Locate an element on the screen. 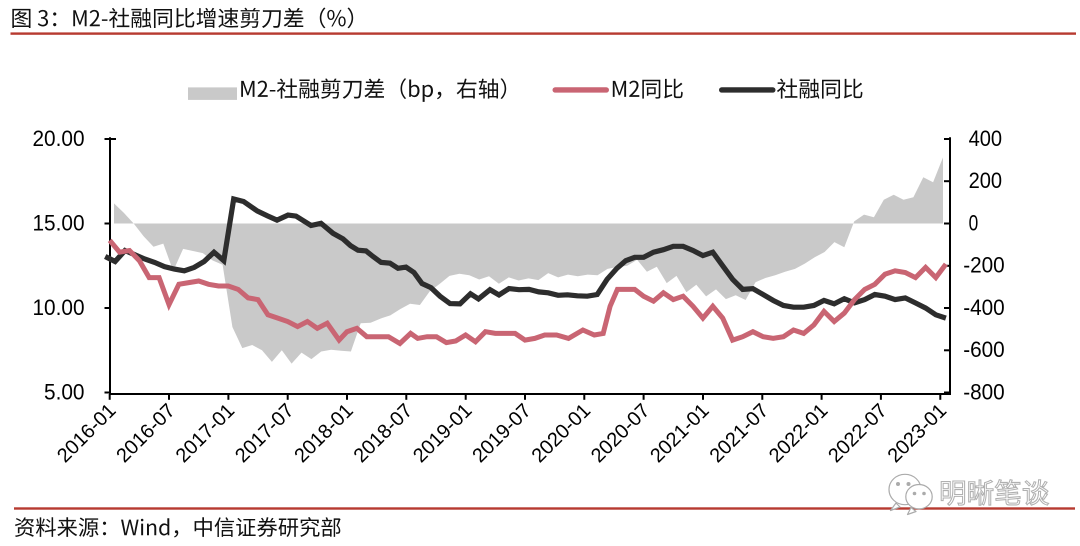 This screenshot has width=1080, height=546. svg-text: -400 is located at coordinates (984, 307).